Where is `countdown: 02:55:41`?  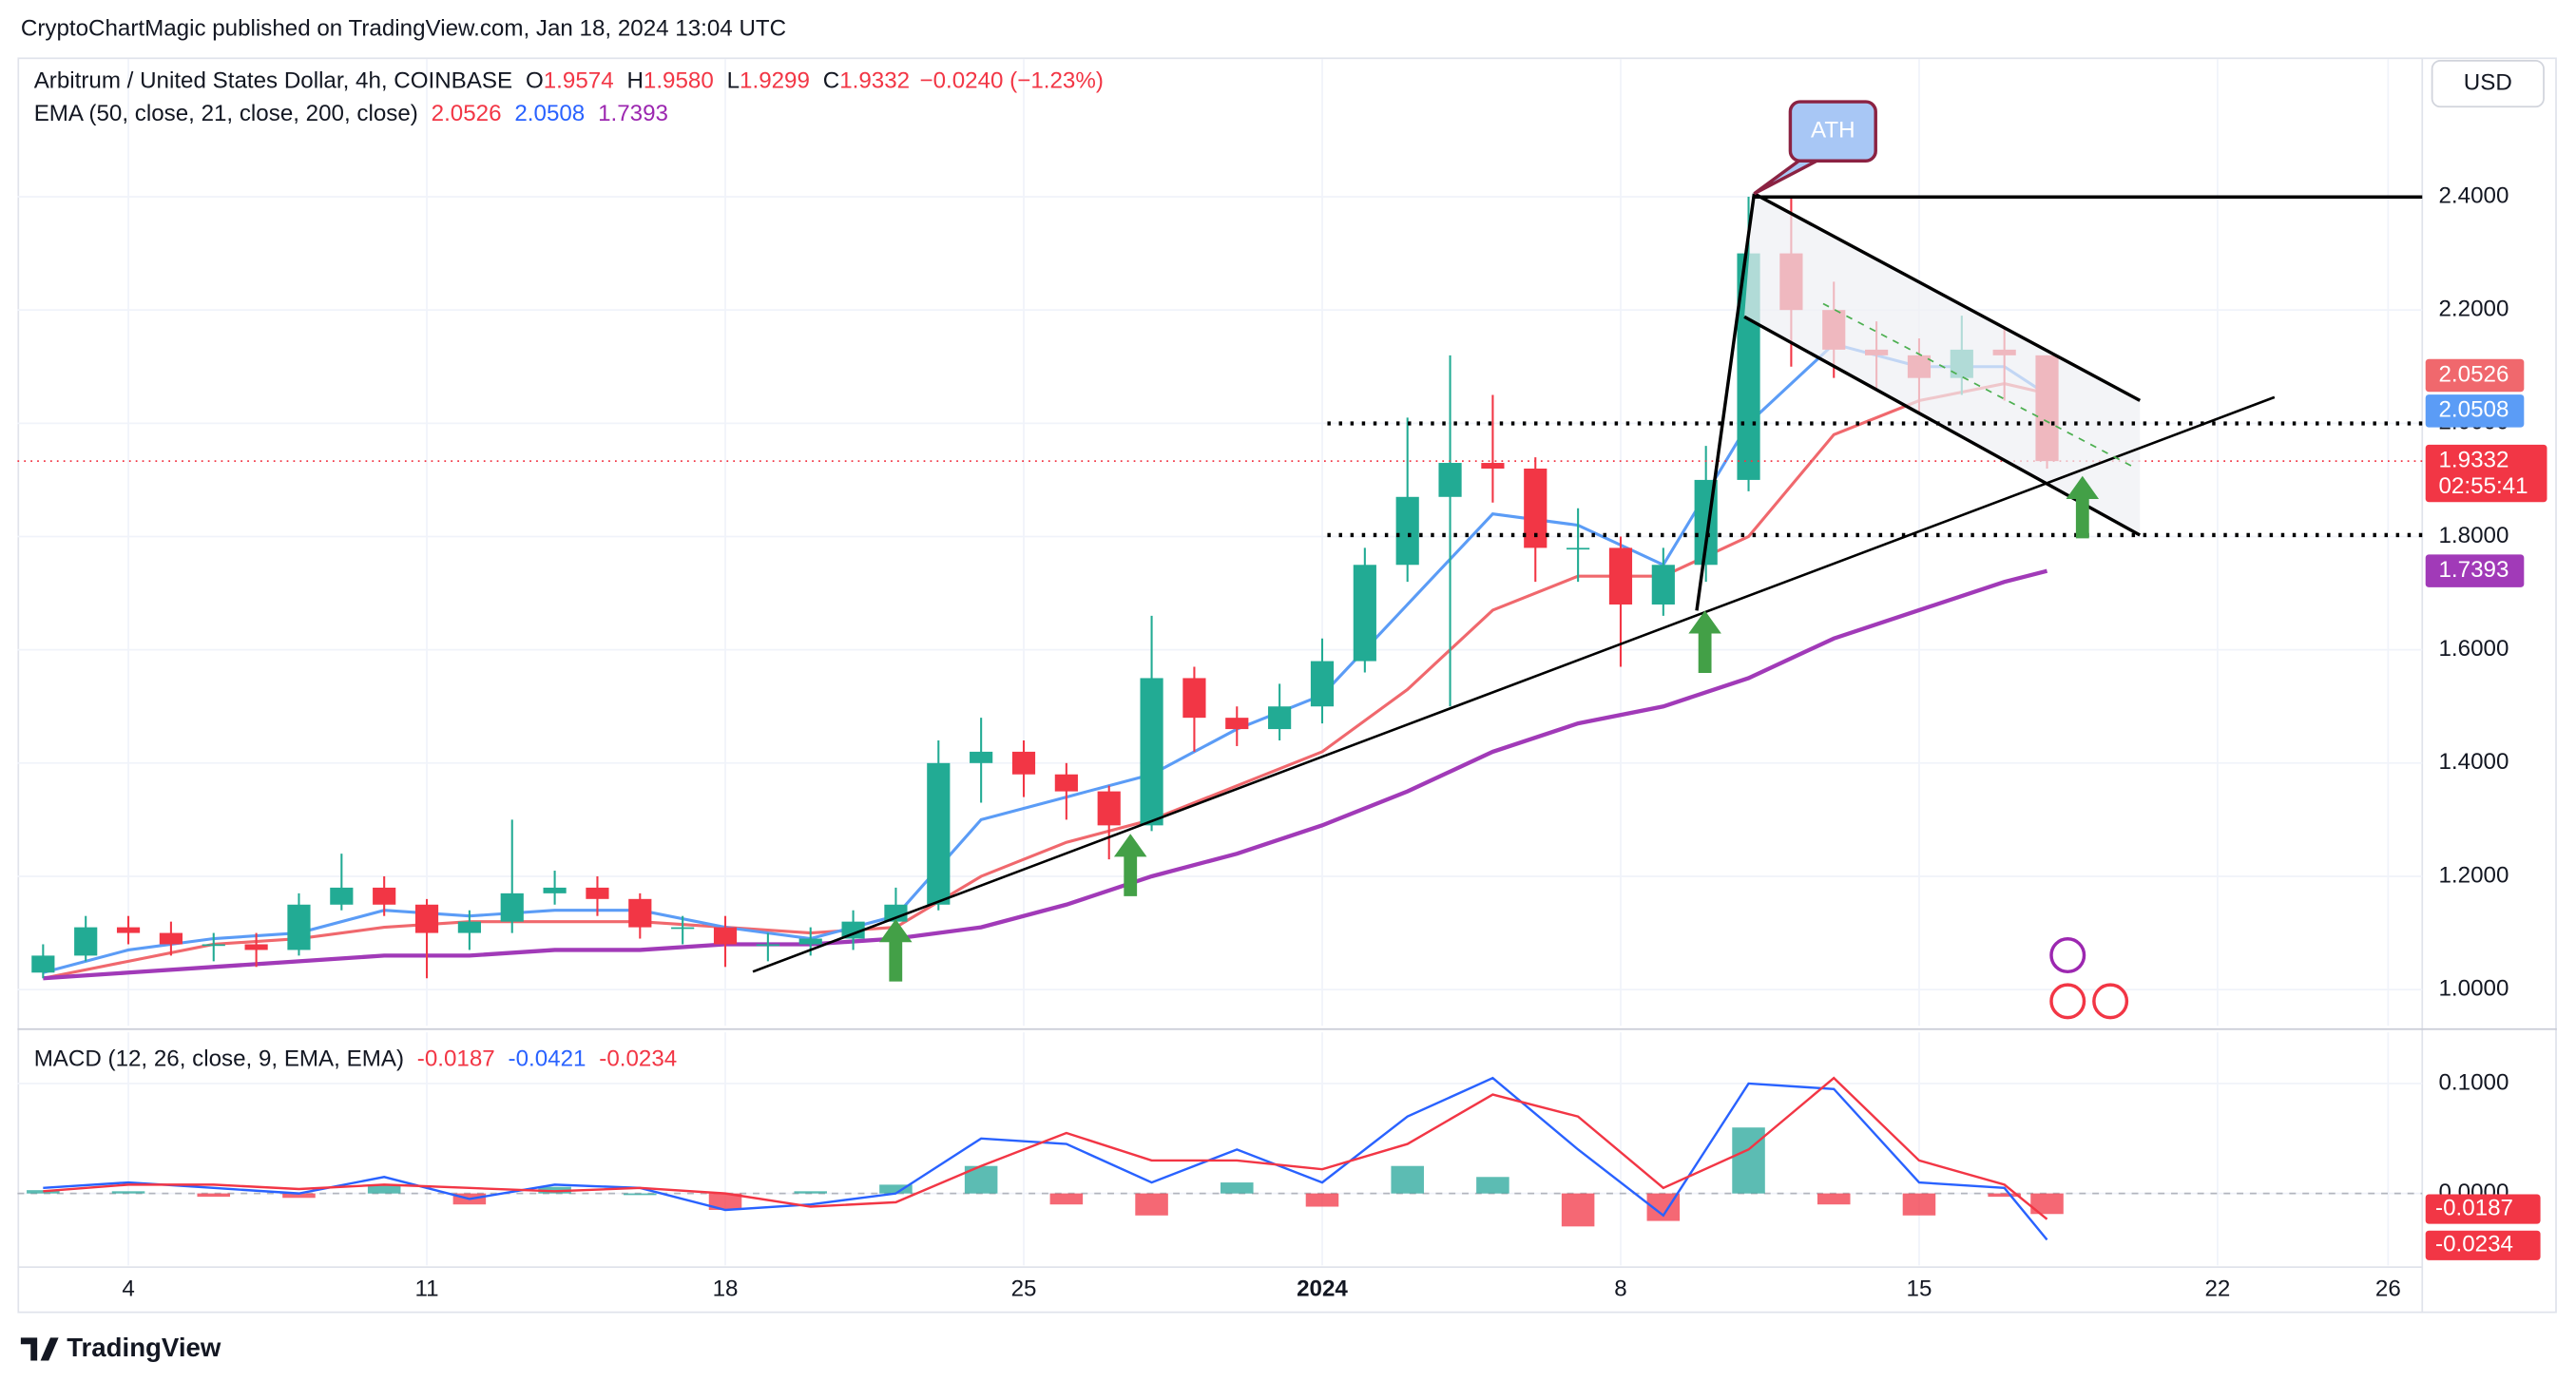
countdown: 02:55:41 is located at coordinates (2484, 486).